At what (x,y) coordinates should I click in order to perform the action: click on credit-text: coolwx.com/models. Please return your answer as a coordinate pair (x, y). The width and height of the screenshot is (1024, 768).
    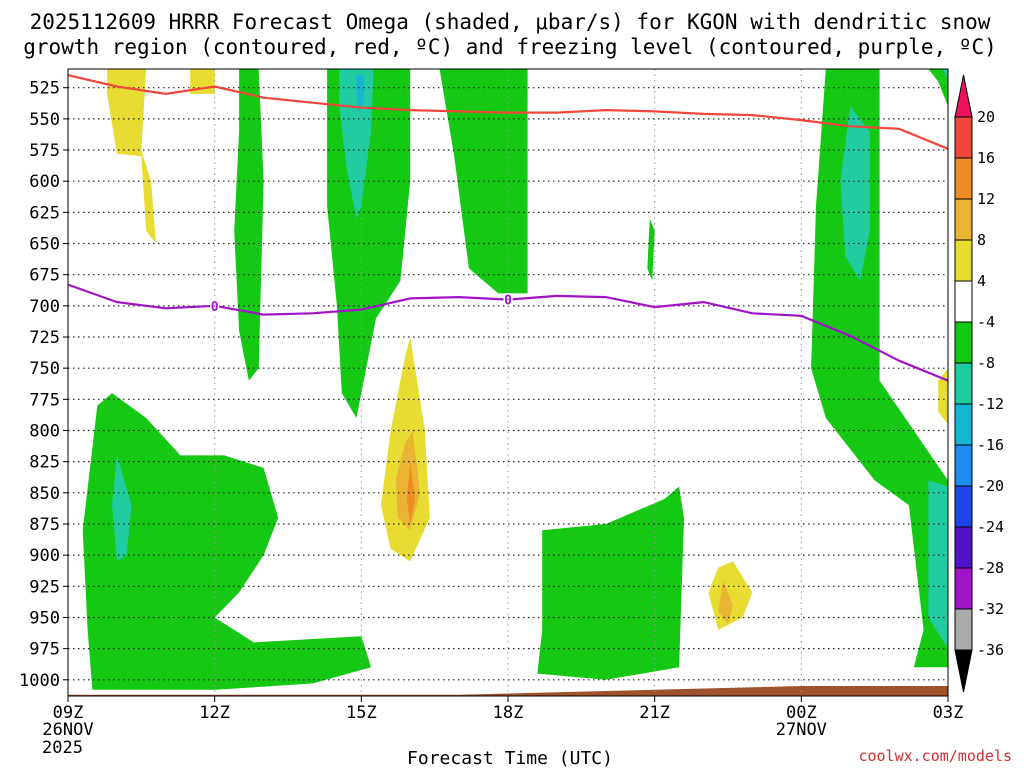
    Looking at the image, I should click on (935, 756).